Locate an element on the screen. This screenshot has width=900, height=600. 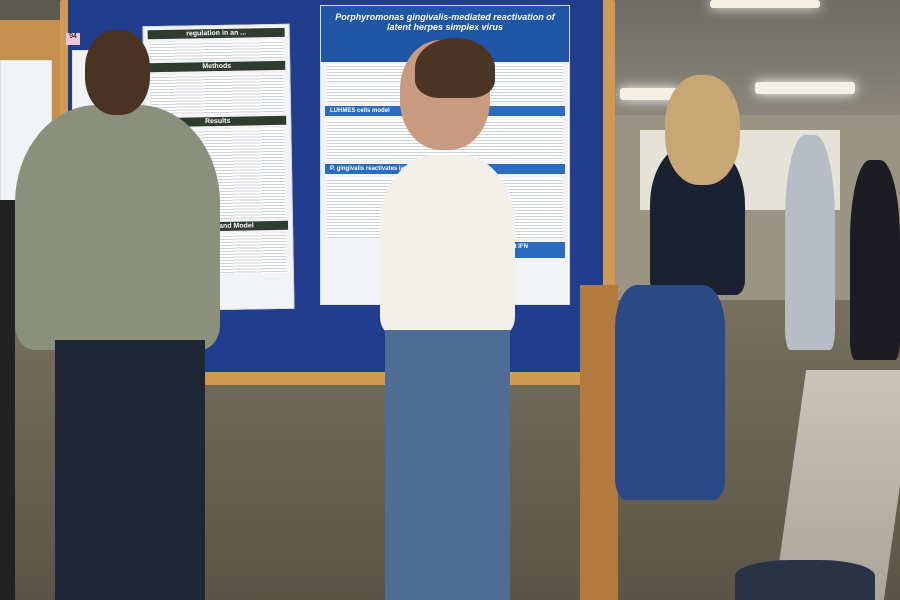
person-blonde-hair is located at coordinates (702, 130).